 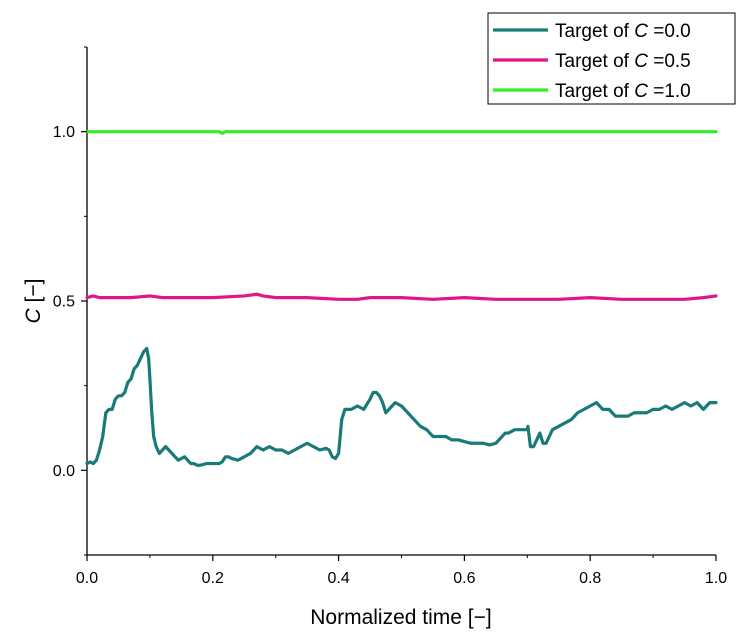 What do you see at coordinates (400, 617) in the screenshot?
I see `x-axis-title: Normalized time [−]` at bounding box center [400, 617].